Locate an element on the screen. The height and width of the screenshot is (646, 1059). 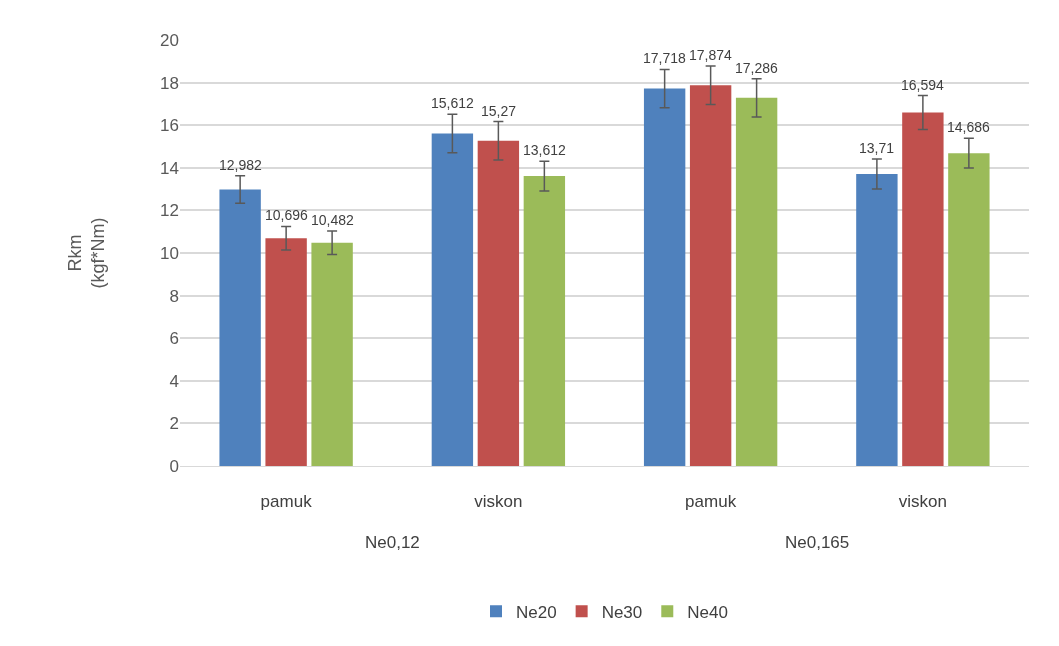
y-tick-label: 20 is located at coordinates (169, 40).